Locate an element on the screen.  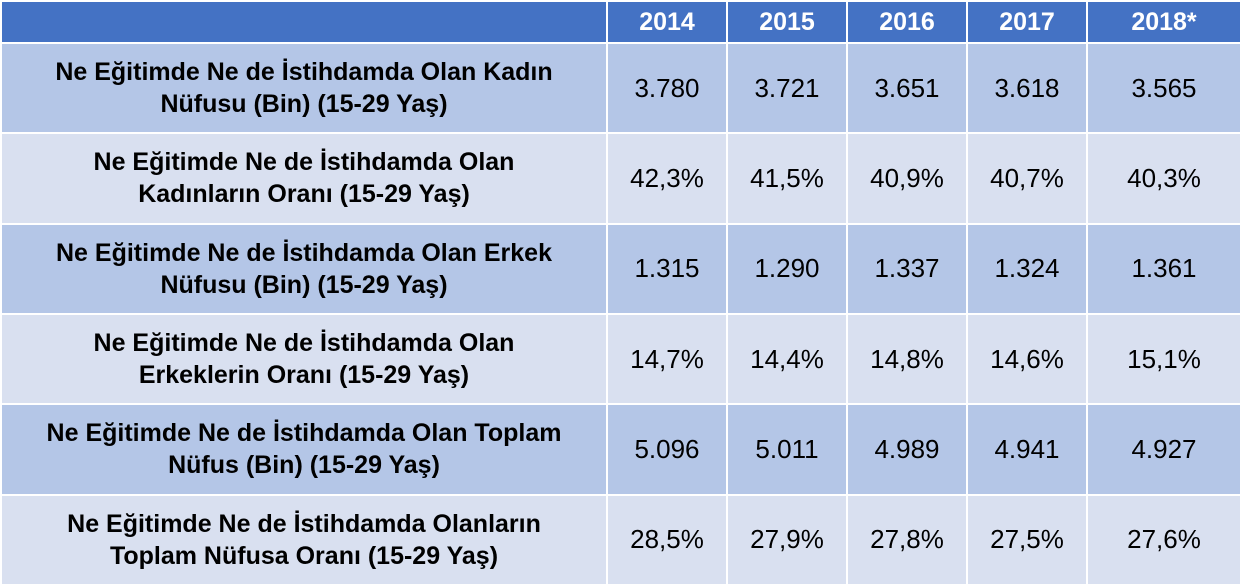
table-cell: 27,8% is located at coordinates (907, 539).